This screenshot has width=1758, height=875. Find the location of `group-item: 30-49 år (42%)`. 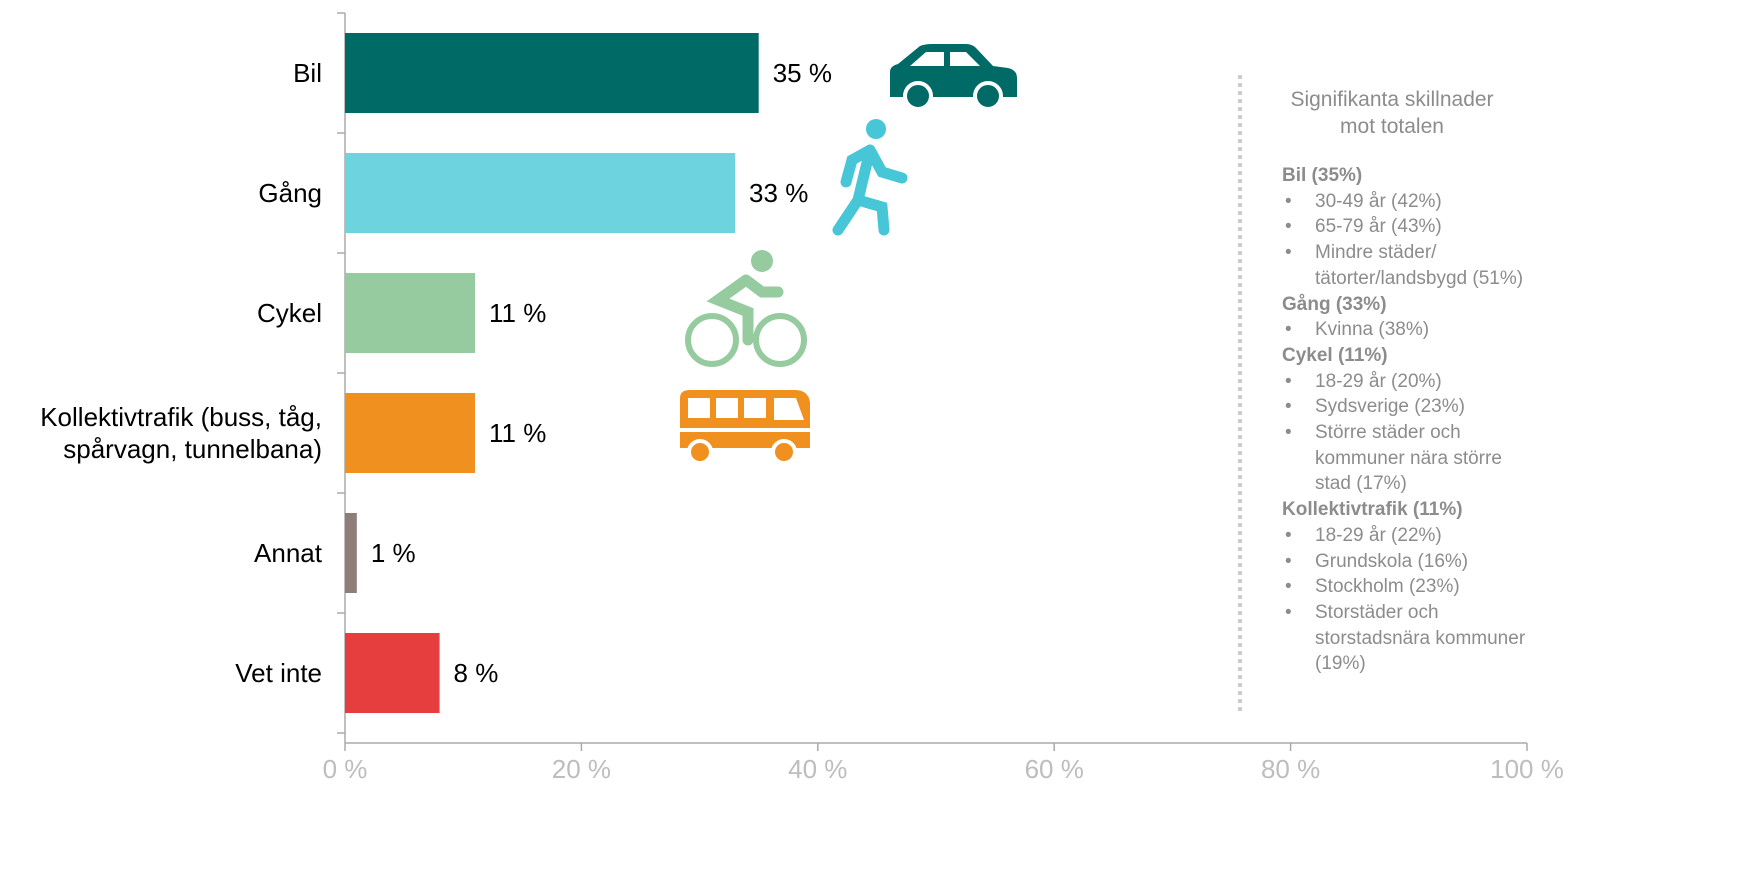

group-item: 30-49 år (42%) is located at coordinates (1432, 202).